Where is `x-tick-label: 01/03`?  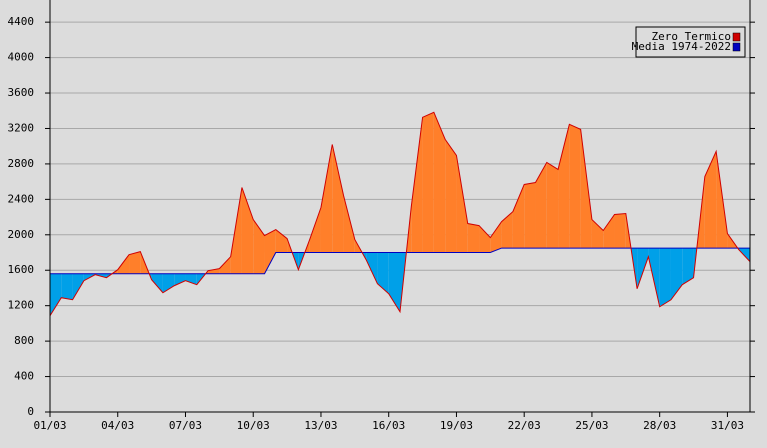 x-tick-label: 01/03 is located at coordinates (49, 425).